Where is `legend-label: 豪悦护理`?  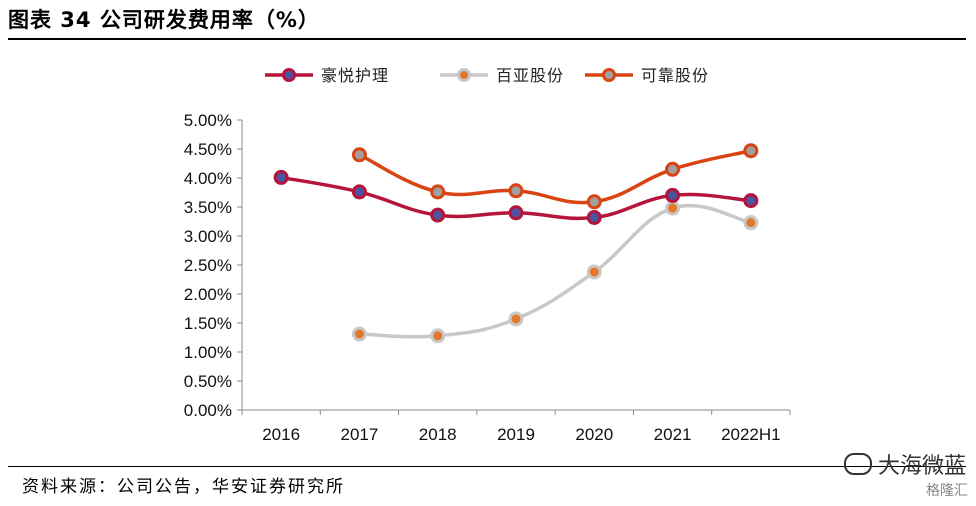 legend-label: 豪悦护理 is located at coordinates (355, 75).